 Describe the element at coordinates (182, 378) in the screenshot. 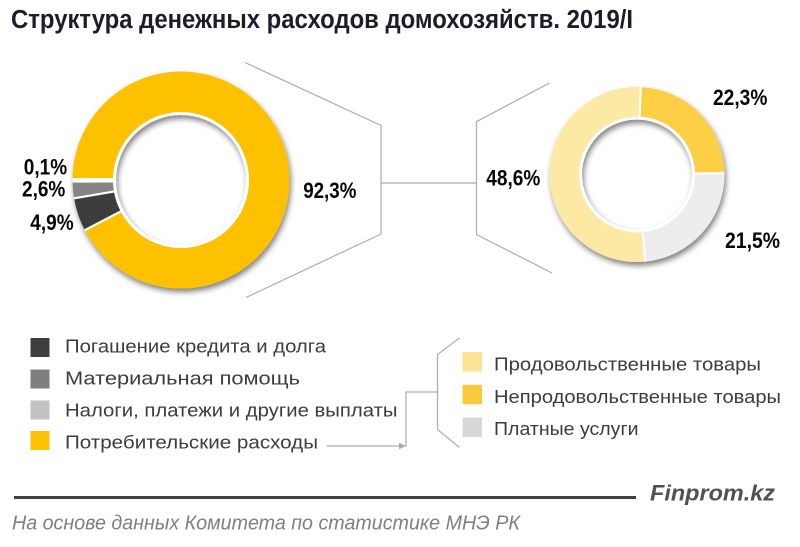

I see `svg-text: Материальная помощь` at that location.